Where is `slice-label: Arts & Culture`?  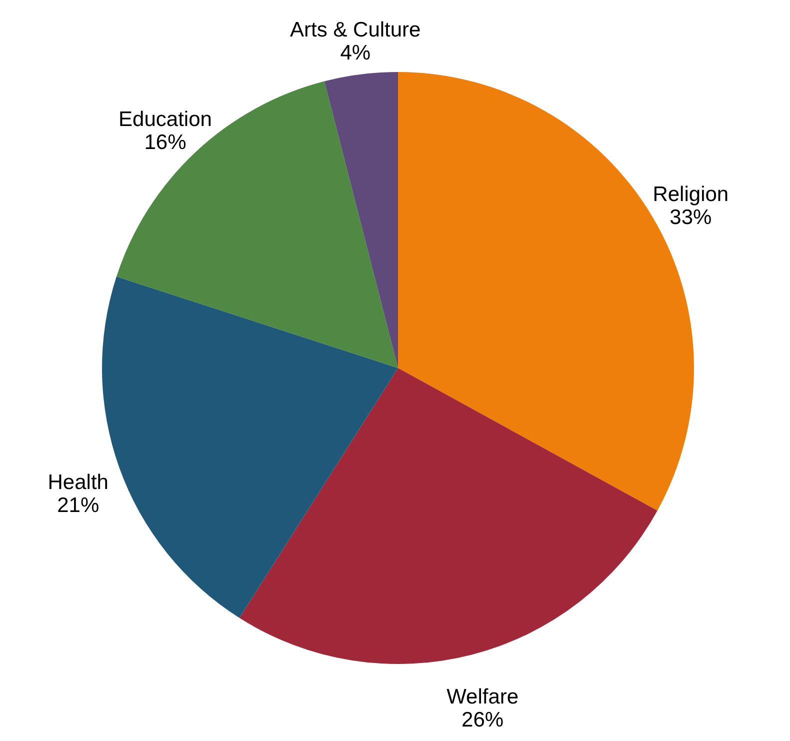 slice-label: Arts & Culture is located at coordinates (355, 30).